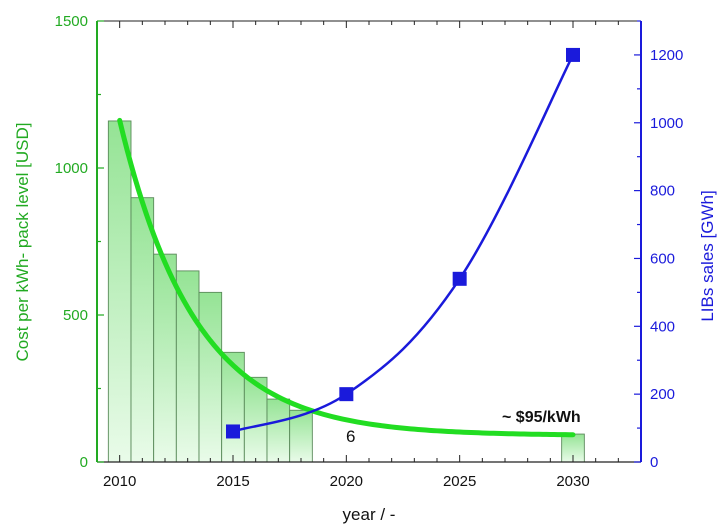  Describe the element at coordinates (654, 462) in the screenshot. I see `y-right-tick-label: 0` at that location.